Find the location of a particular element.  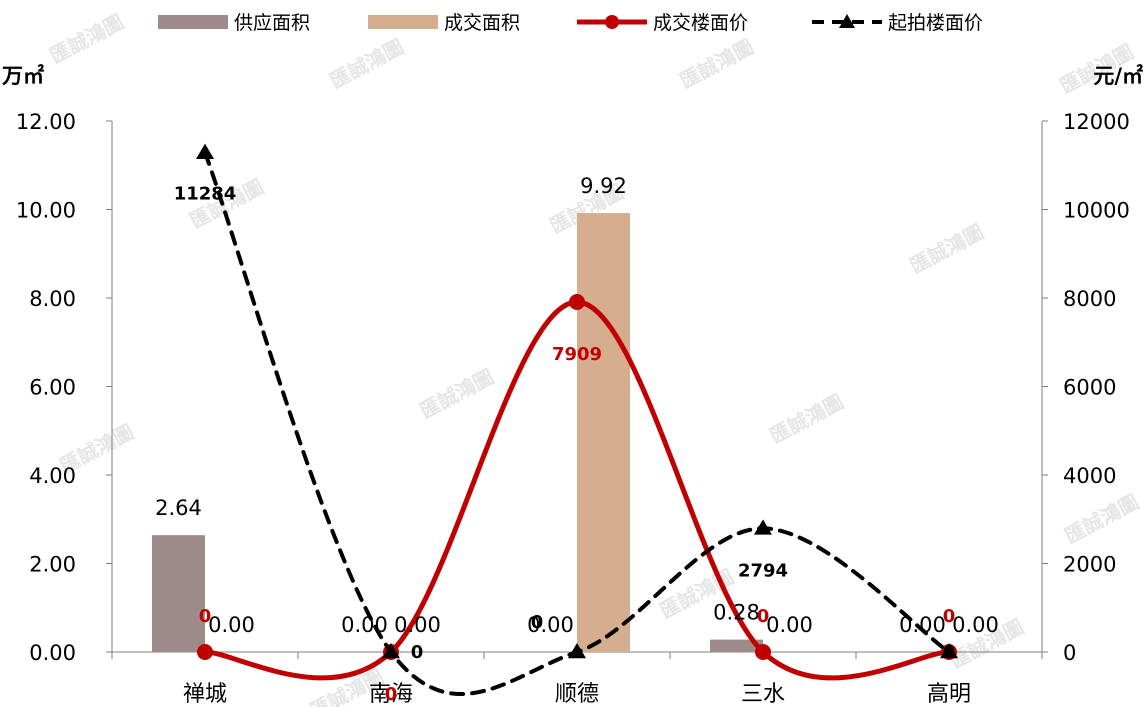

legend-label: 成交面积 is located at coordinates (482, 23).